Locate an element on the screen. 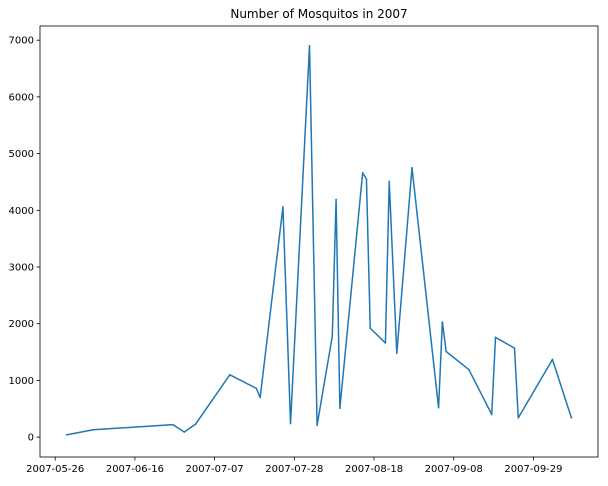  y-tick-label-1: 1000 is located at coordinates (21, 381).